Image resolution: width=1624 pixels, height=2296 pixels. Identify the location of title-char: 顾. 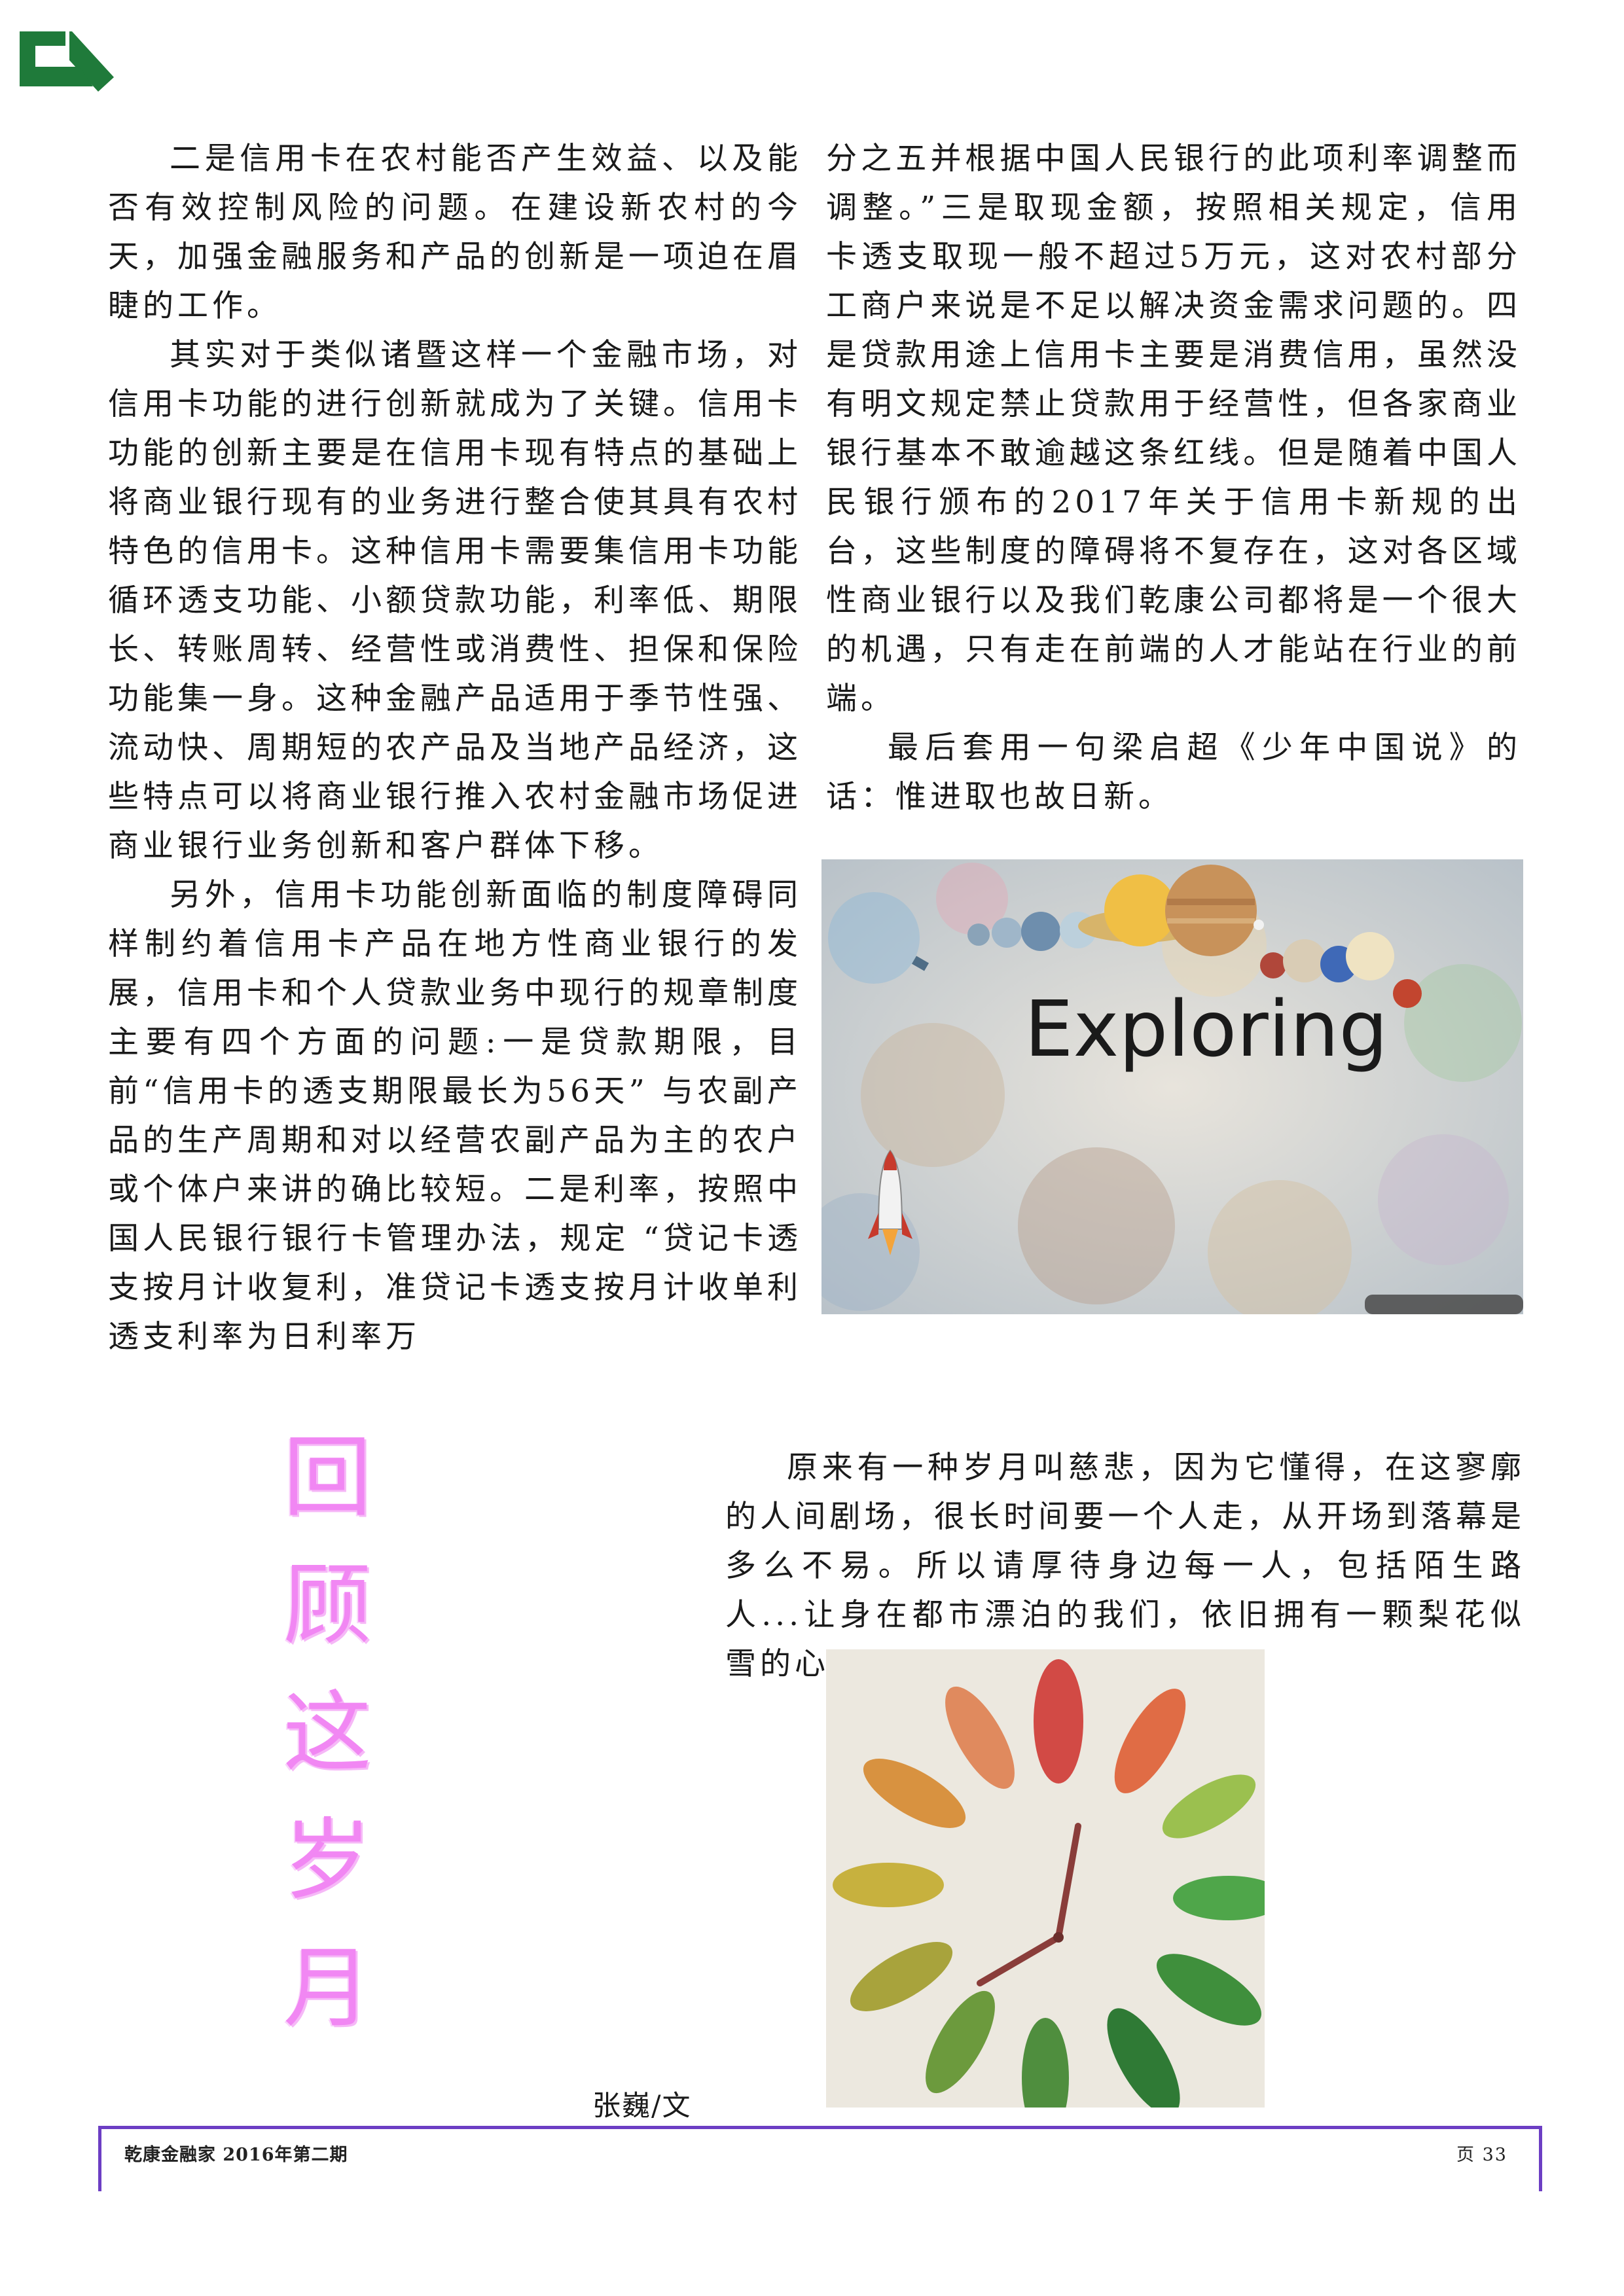
(327, 1605).